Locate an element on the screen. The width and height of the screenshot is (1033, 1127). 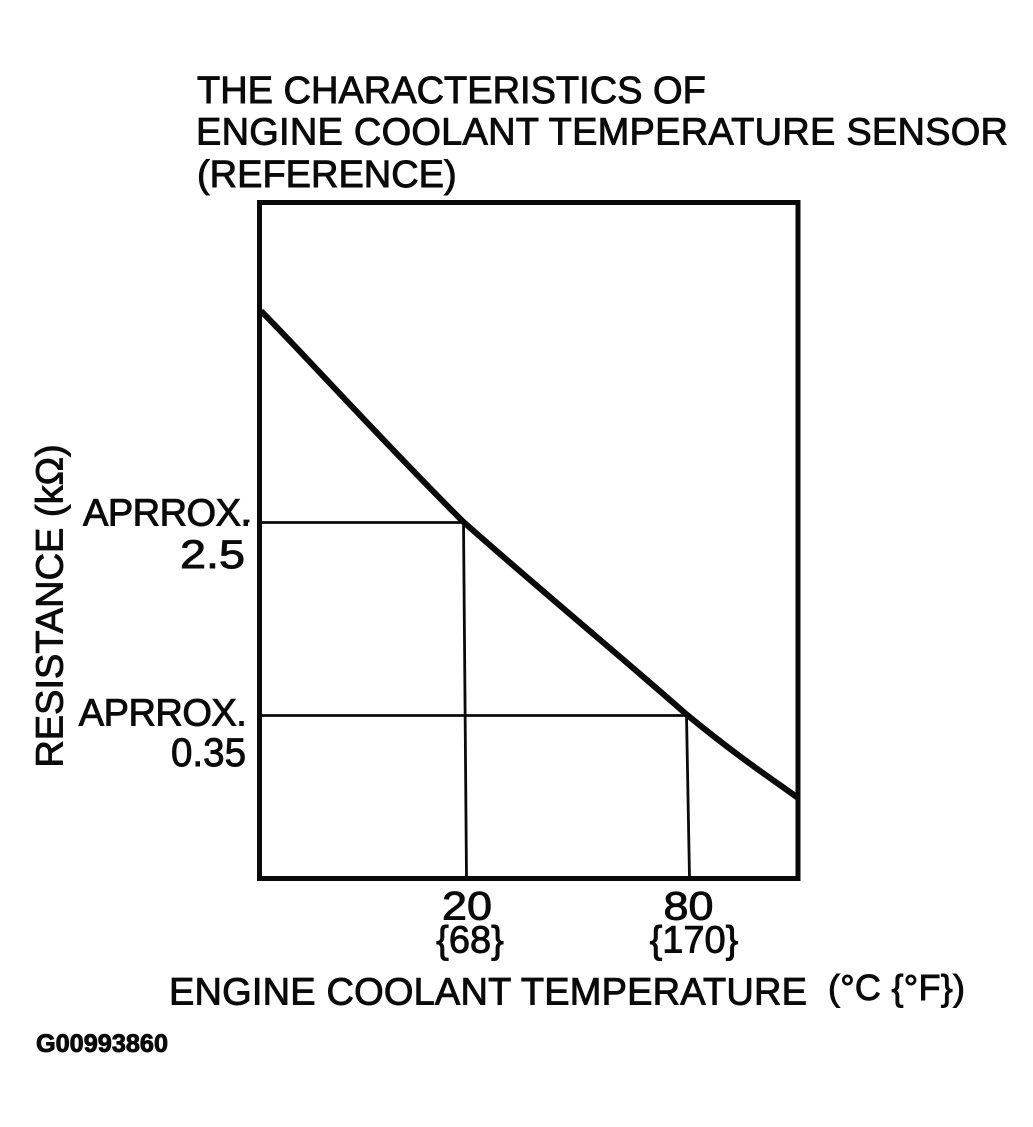
svg-text: {170} is located at coordinates (694, 941).